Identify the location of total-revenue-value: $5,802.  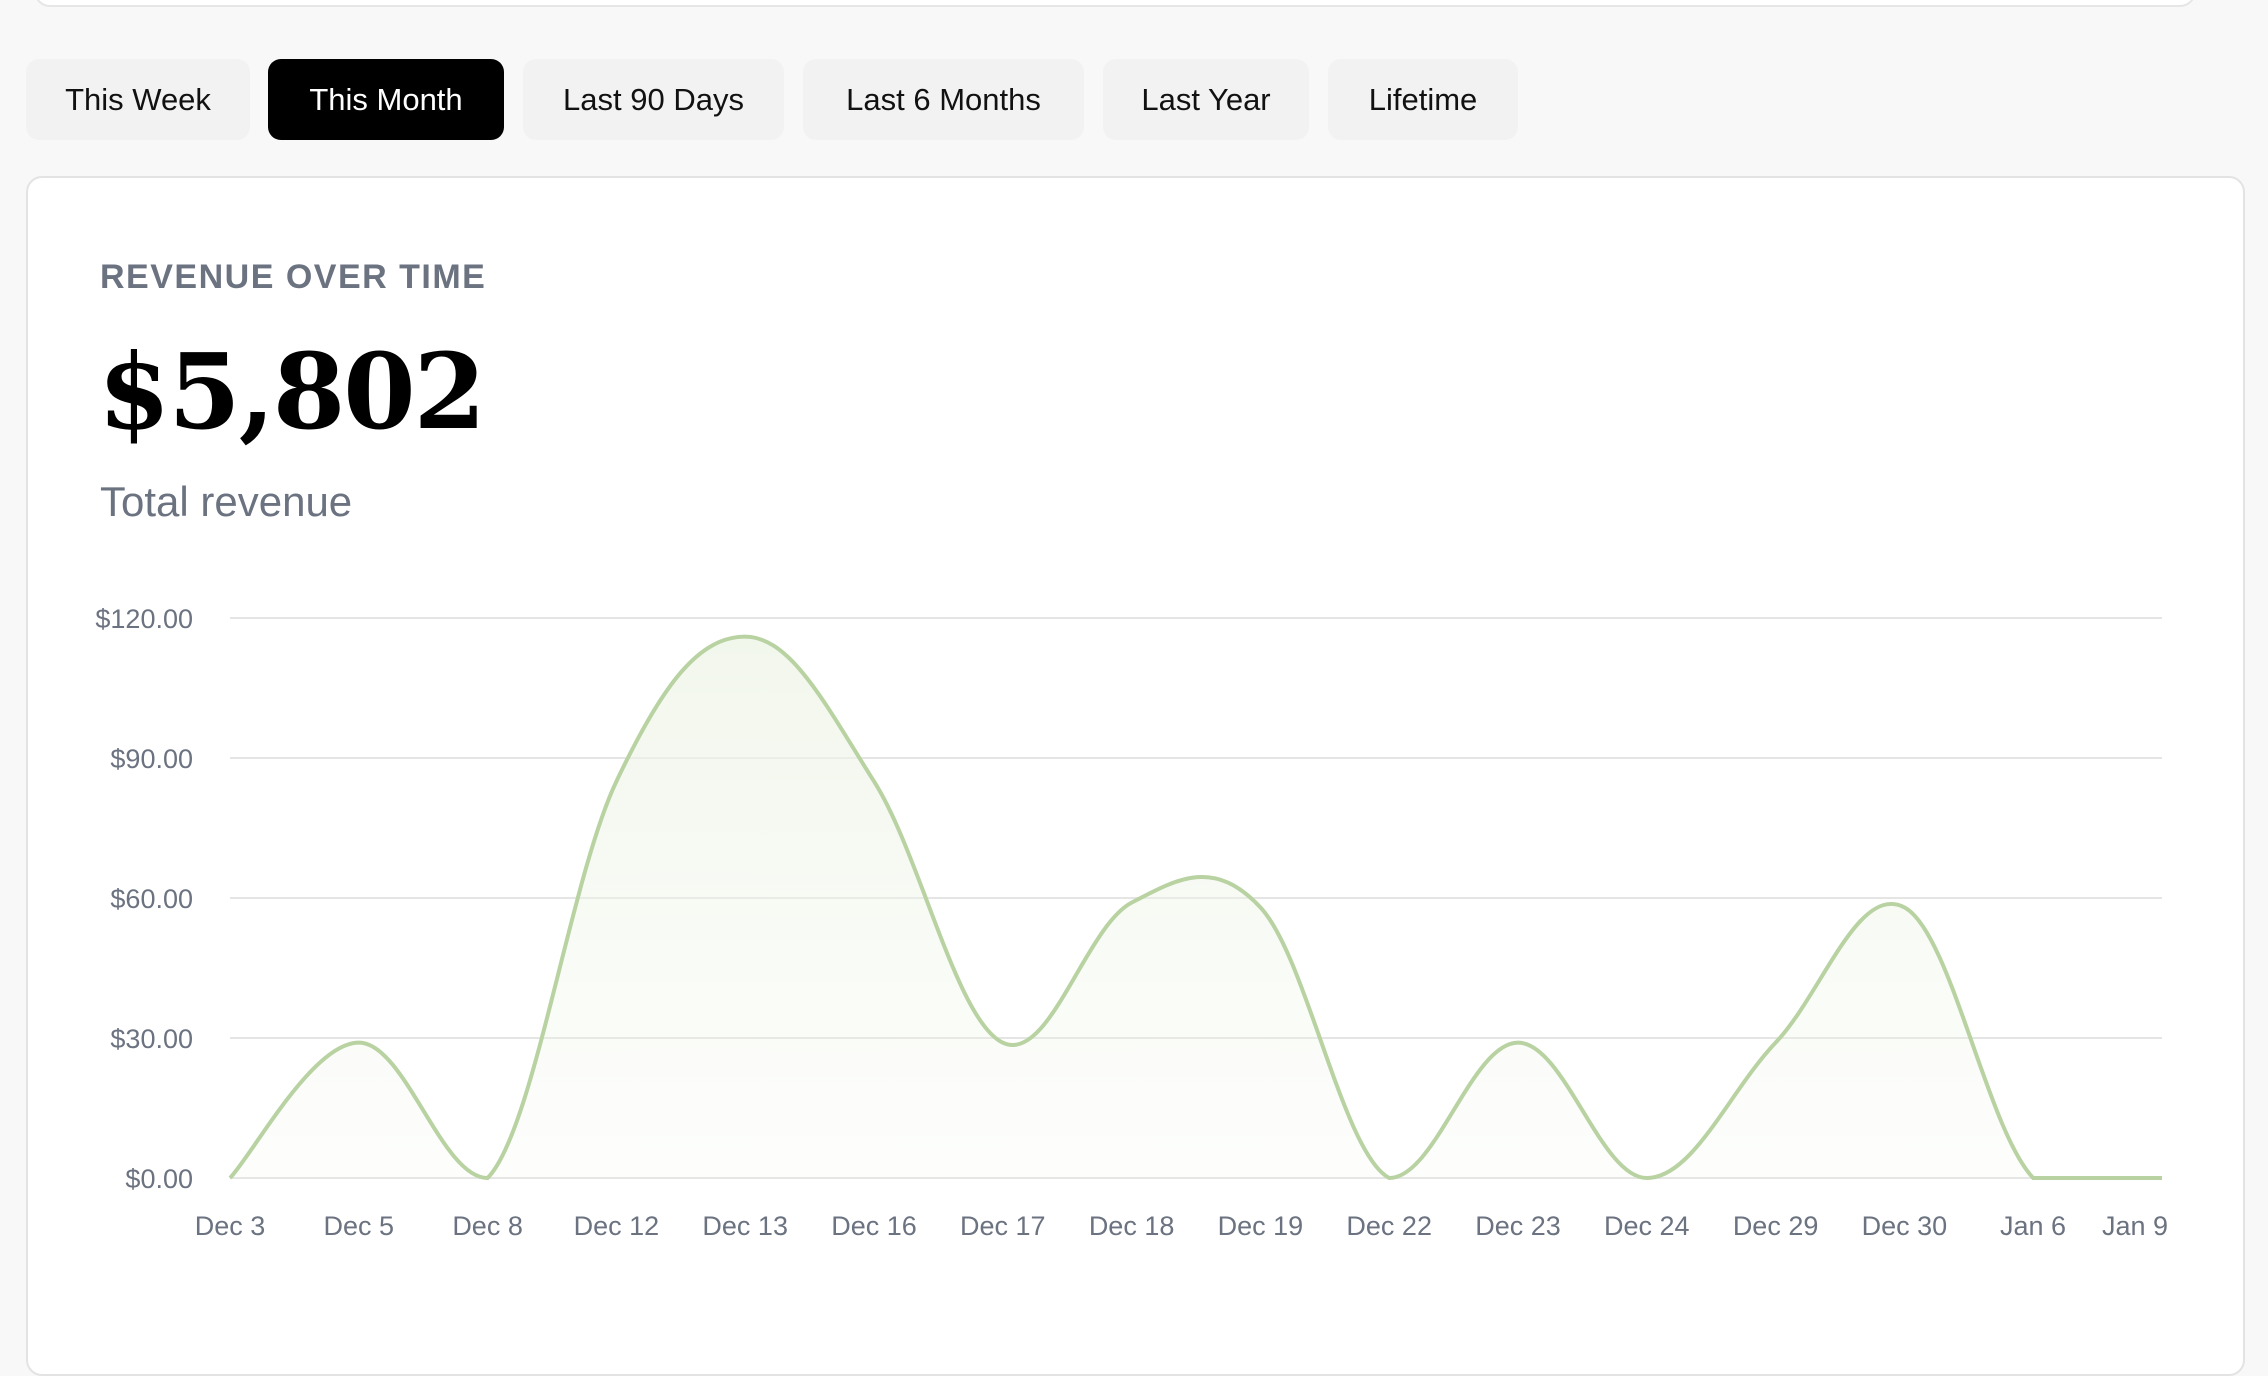
(292, 391).